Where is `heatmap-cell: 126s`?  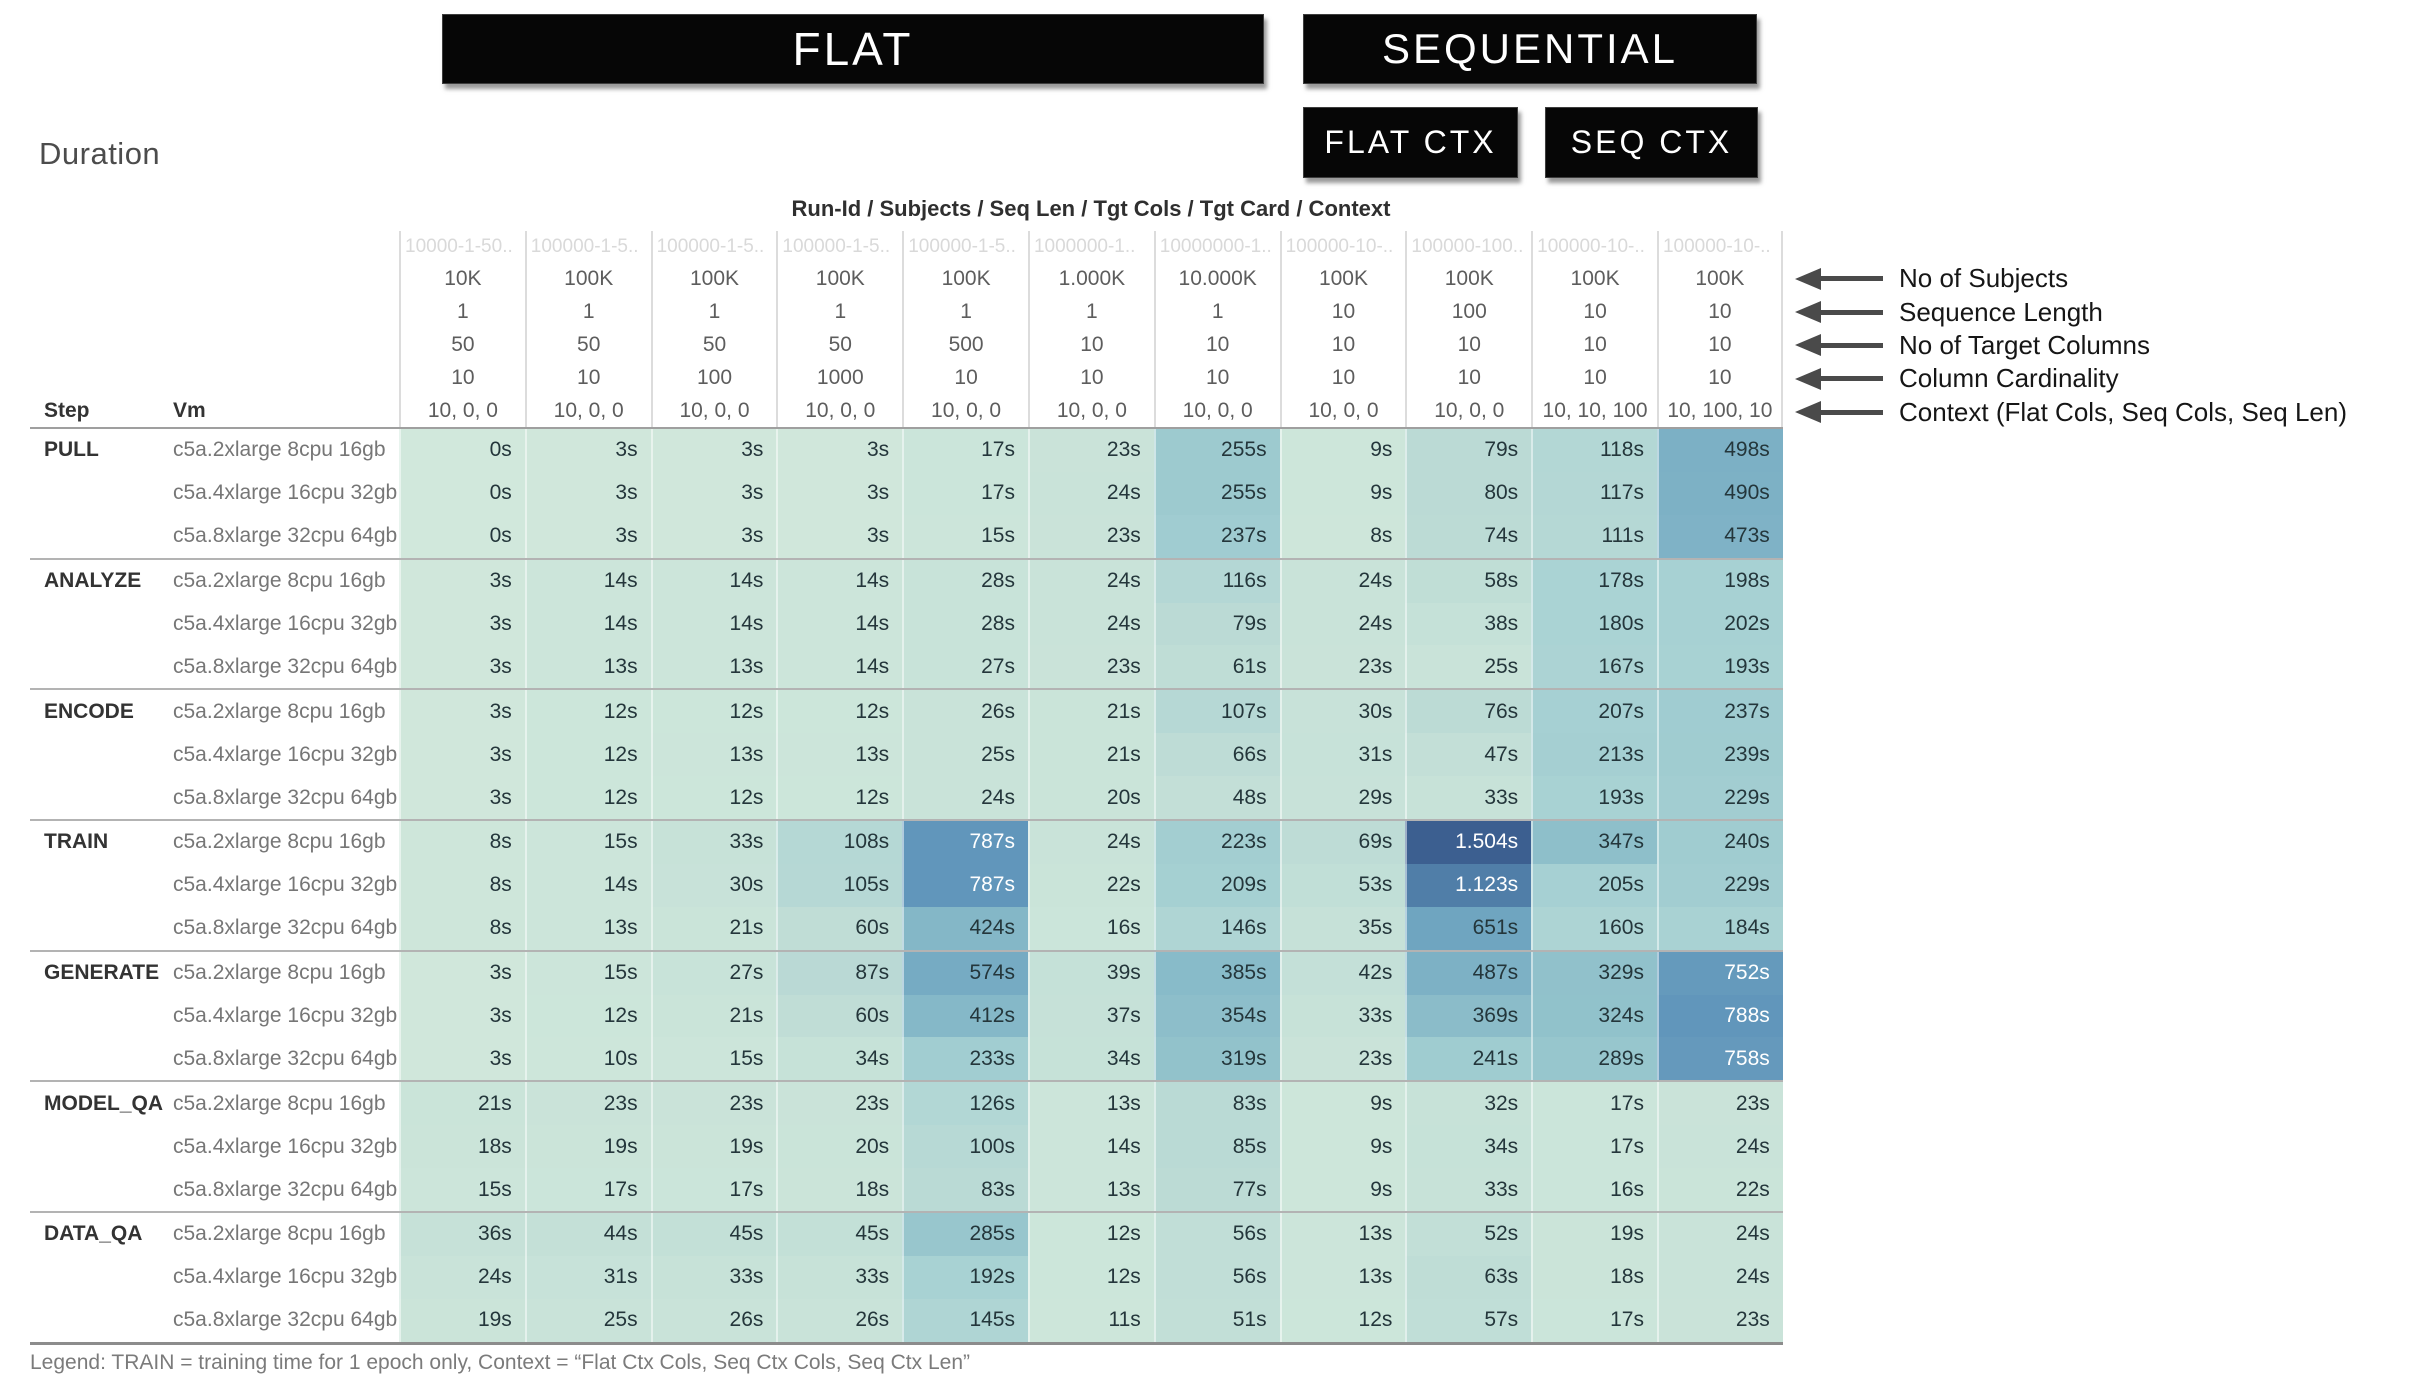 heatmap-cell: 126s is located at coordinates (965, 1104).